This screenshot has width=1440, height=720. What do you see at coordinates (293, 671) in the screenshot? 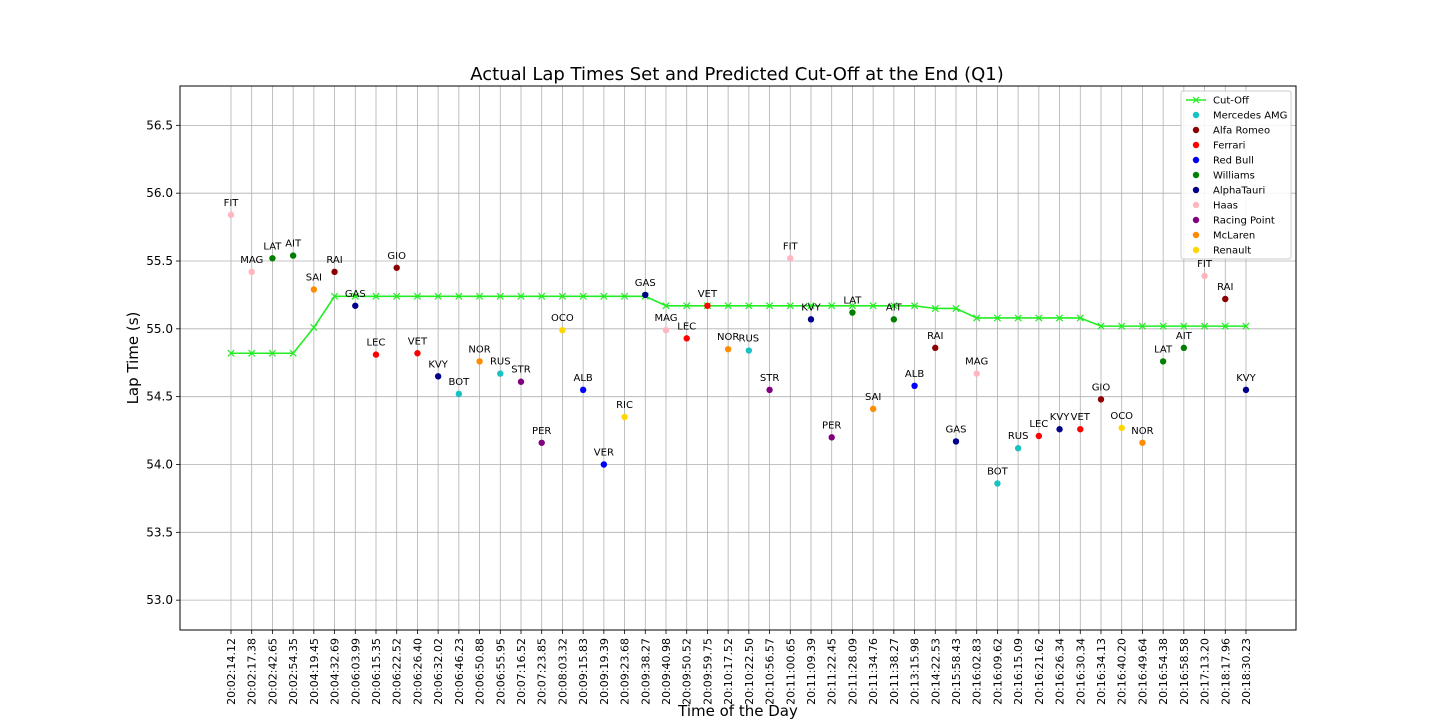
I see `x-tick-label: 20:02:54.35` at bounding box center [293, 671].